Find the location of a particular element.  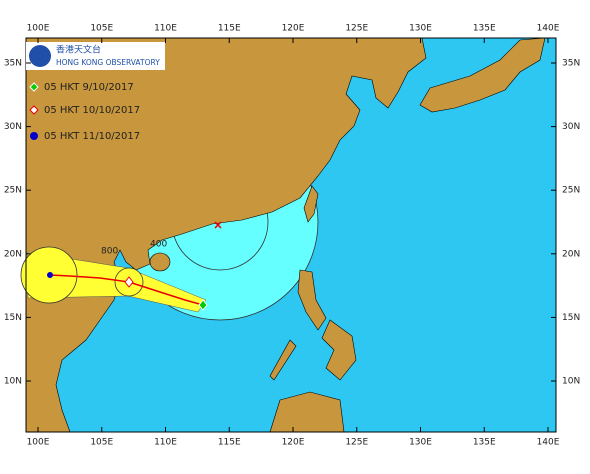

range-label: 400 is located at coordinates (158, 245).